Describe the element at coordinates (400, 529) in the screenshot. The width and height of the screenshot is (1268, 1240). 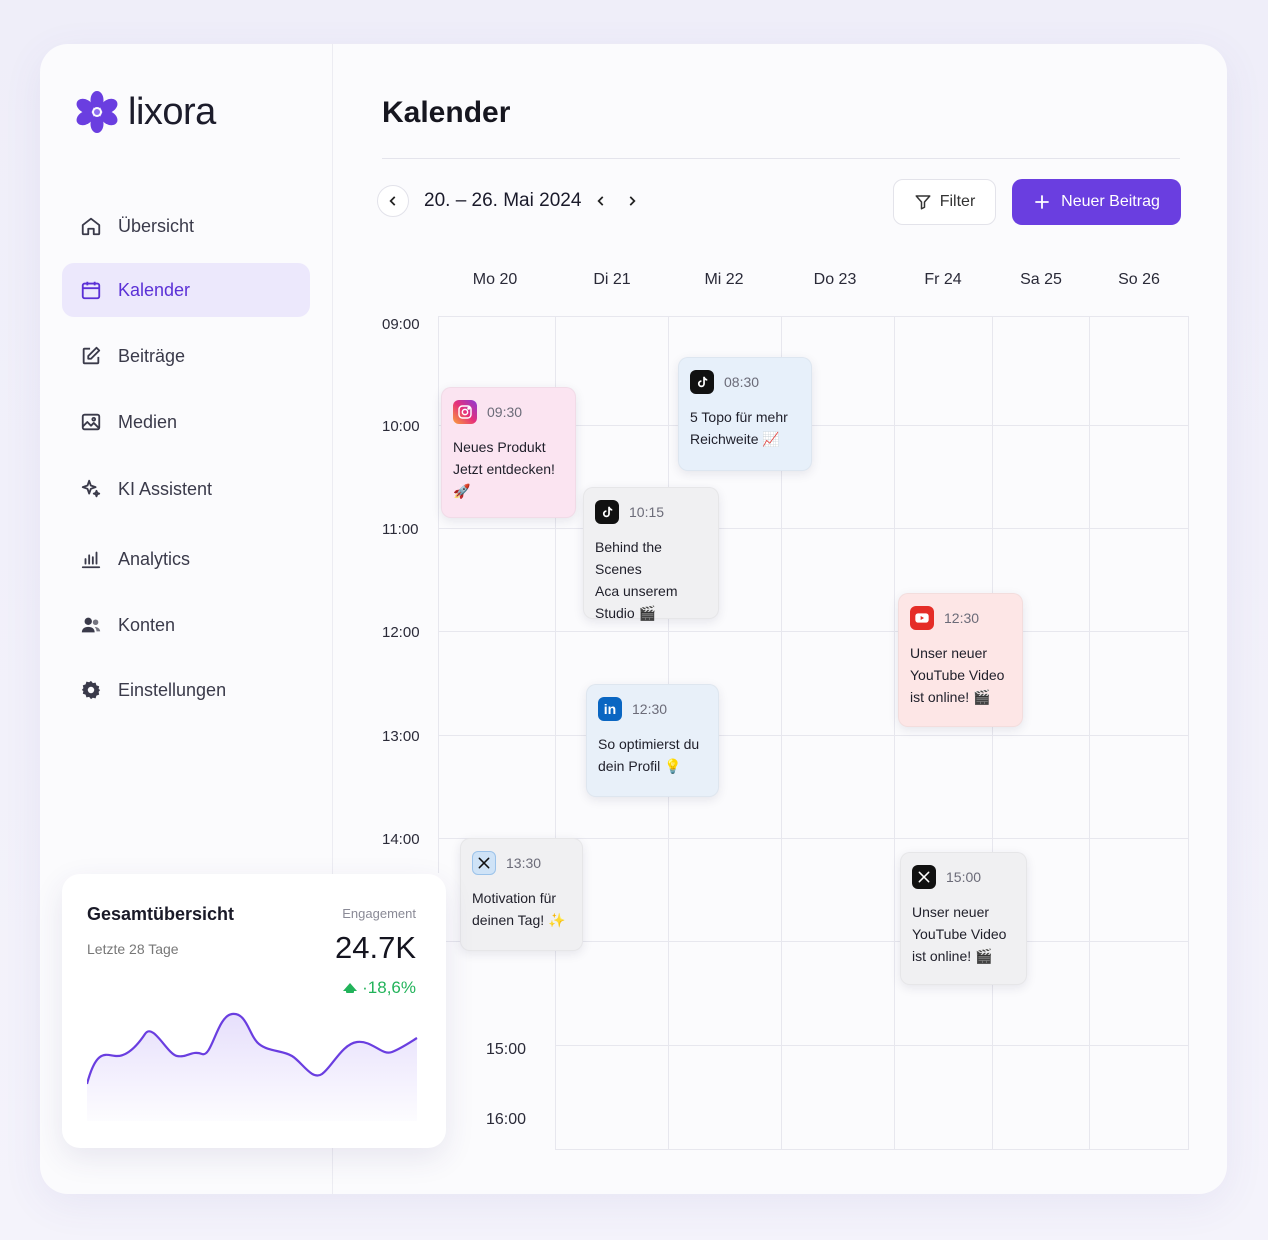
I see `time-label: 11:00` at that location.